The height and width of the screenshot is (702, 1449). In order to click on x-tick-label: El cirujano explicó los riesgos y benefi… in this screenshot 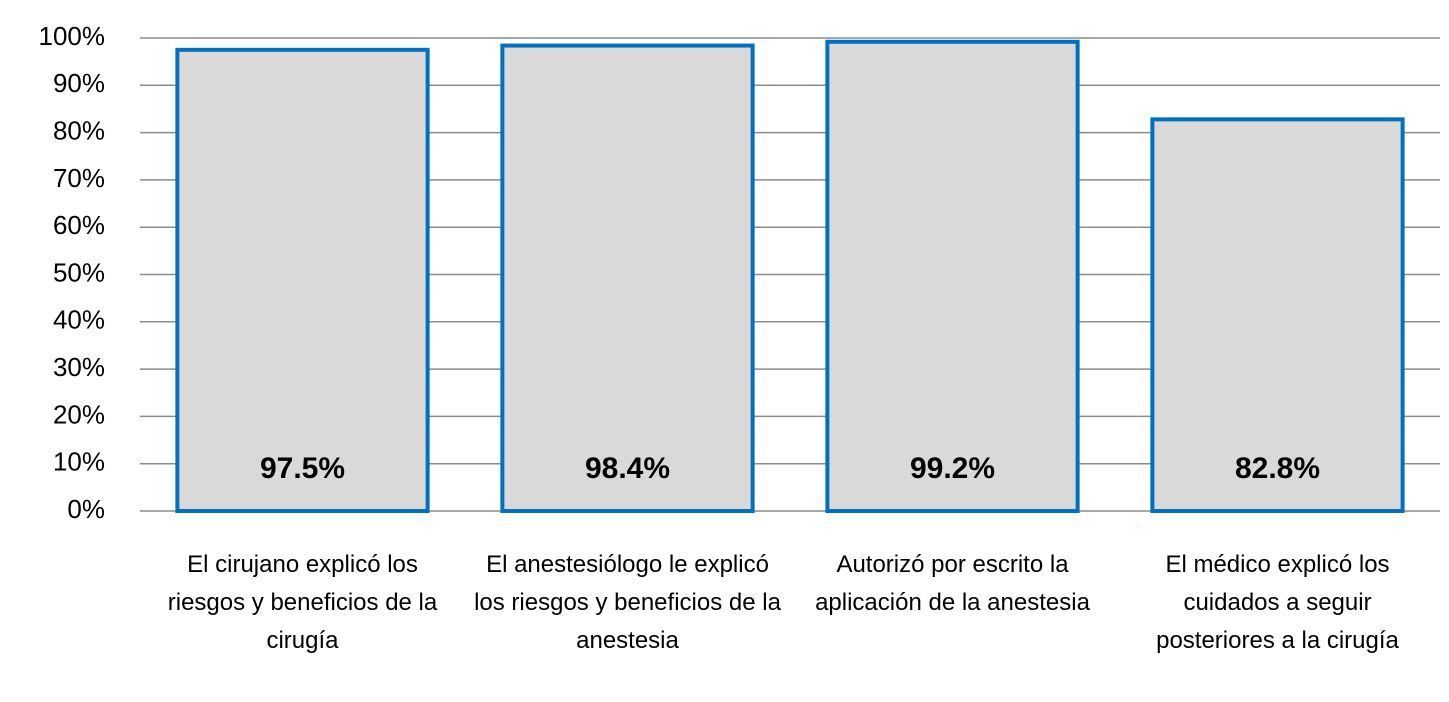, I will do `click(302, 602)`.